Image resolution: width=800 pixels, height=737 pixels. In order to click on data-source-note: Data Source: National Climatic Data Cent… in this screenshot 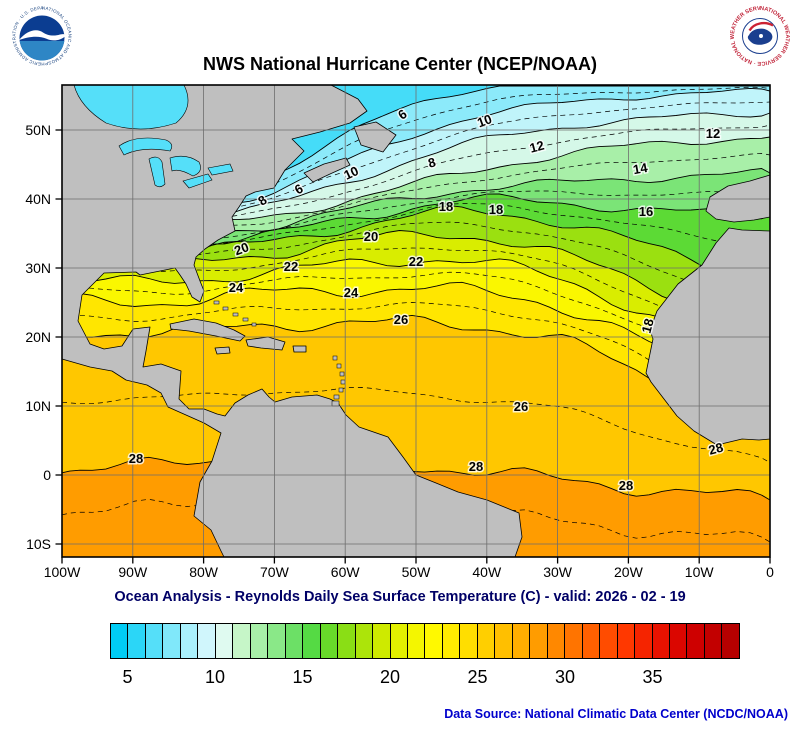, I will do `click(616, 714)`.